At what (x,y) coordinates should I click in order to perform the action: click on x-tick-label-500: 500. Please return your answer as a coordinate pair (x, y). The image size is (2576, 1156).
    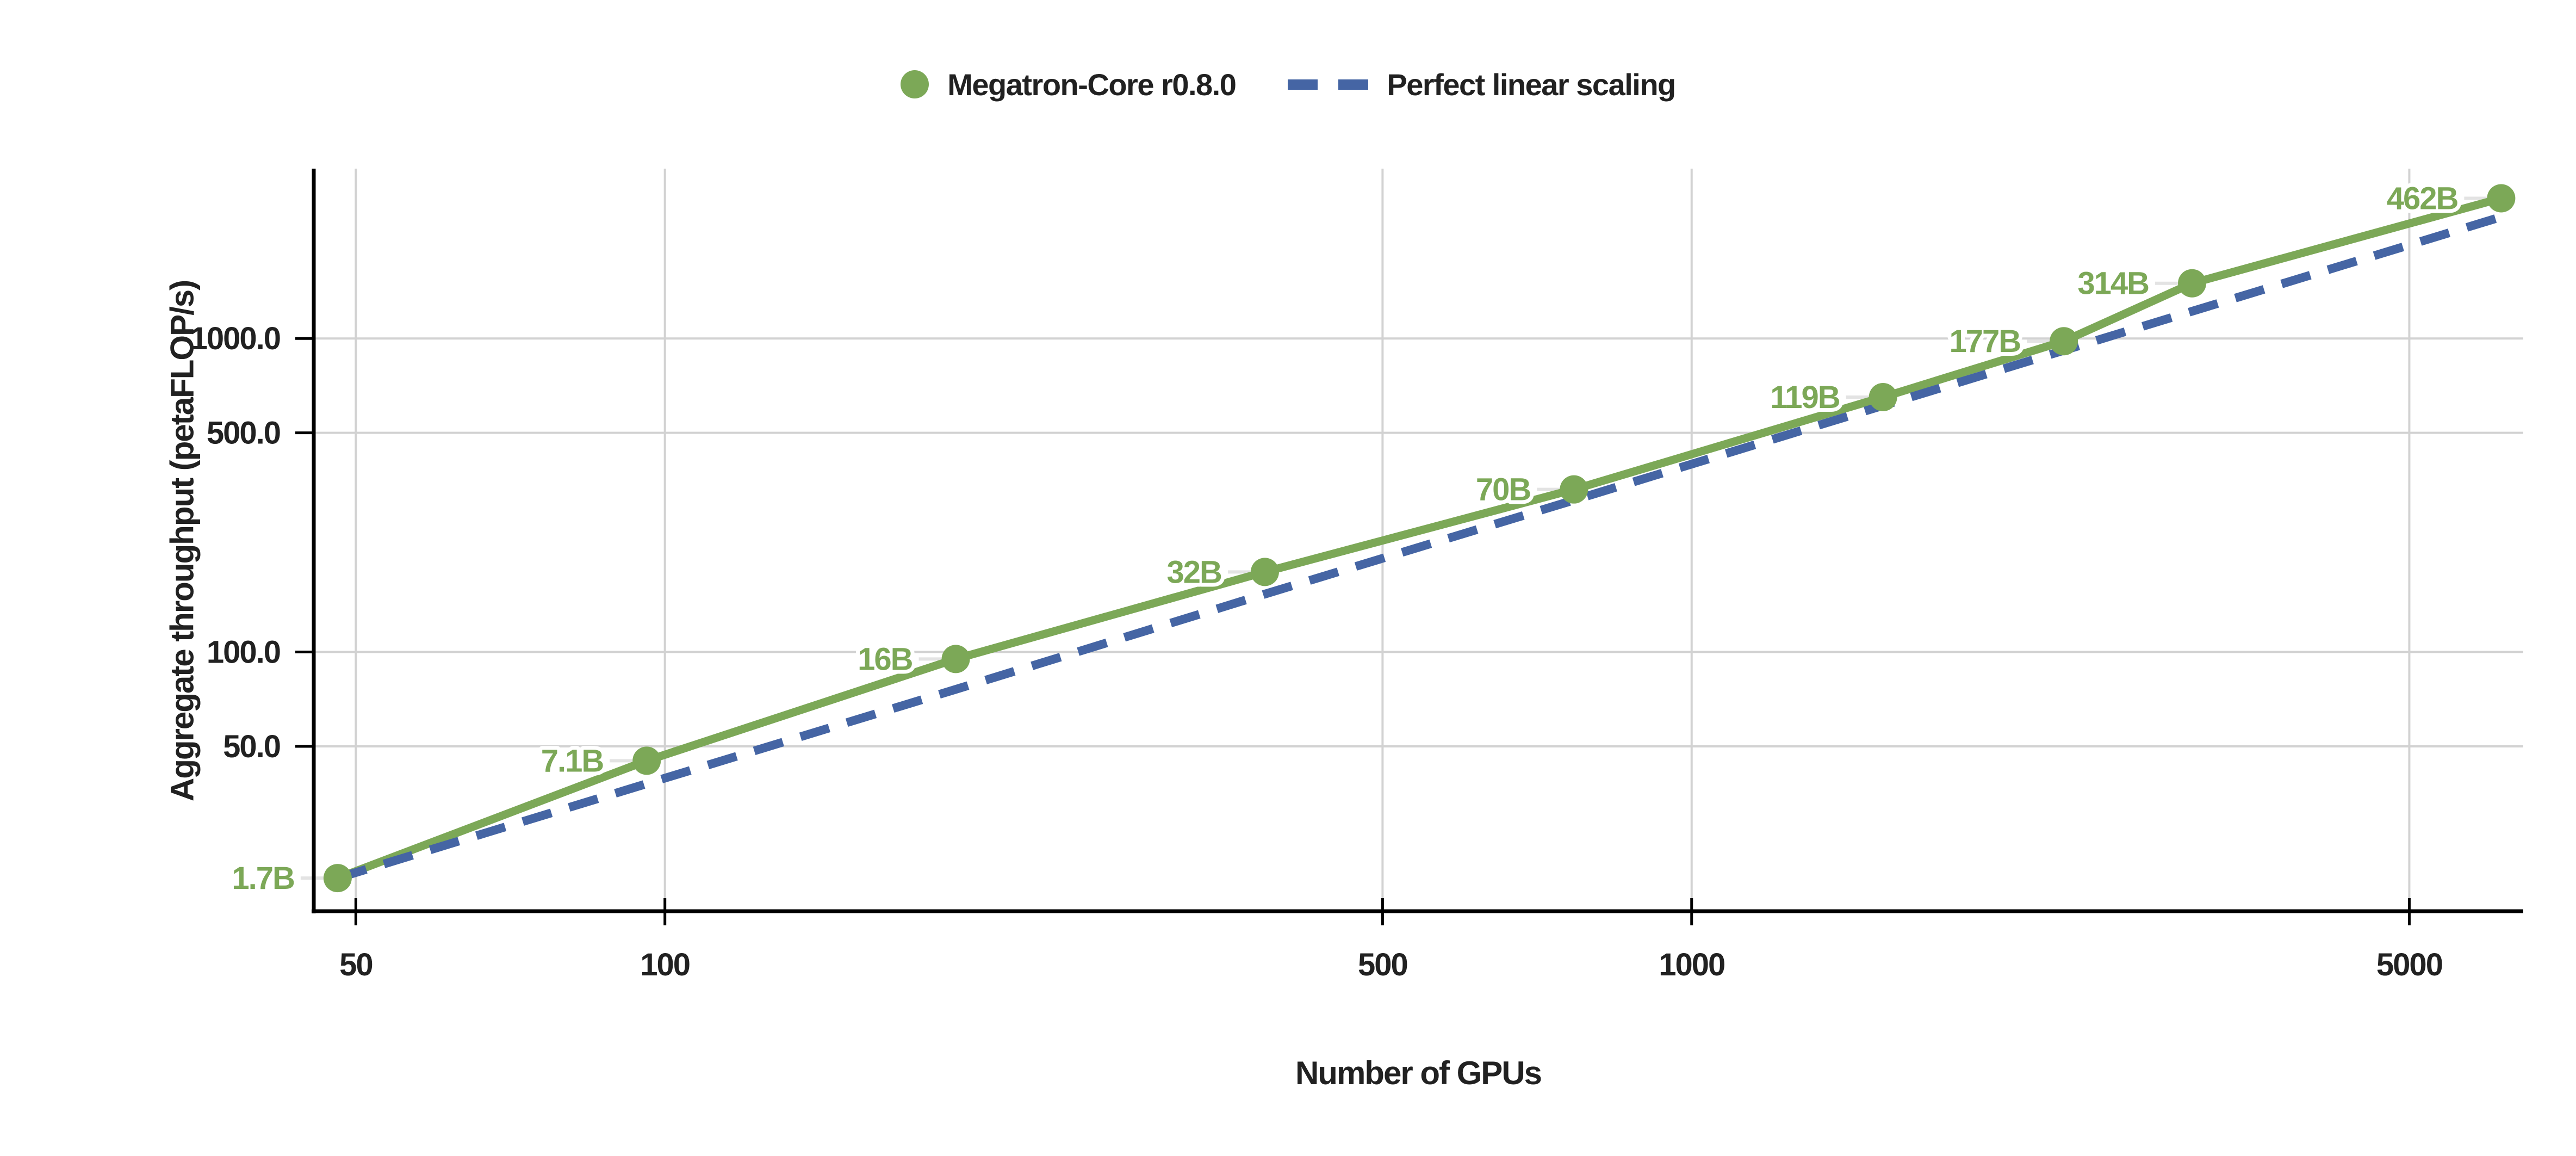
    Looking at the image, I should click on (1383, 964).